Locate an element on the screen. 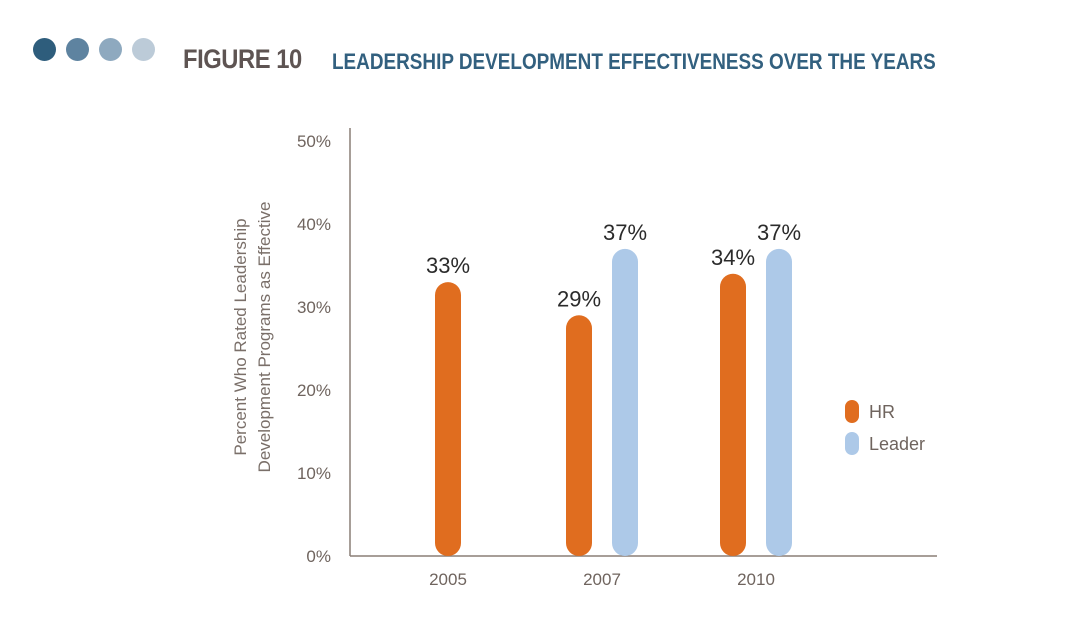 The width and height of the screenshot is (1081, 640). y-tick-label: 10% is located at coordinates (314, 473).